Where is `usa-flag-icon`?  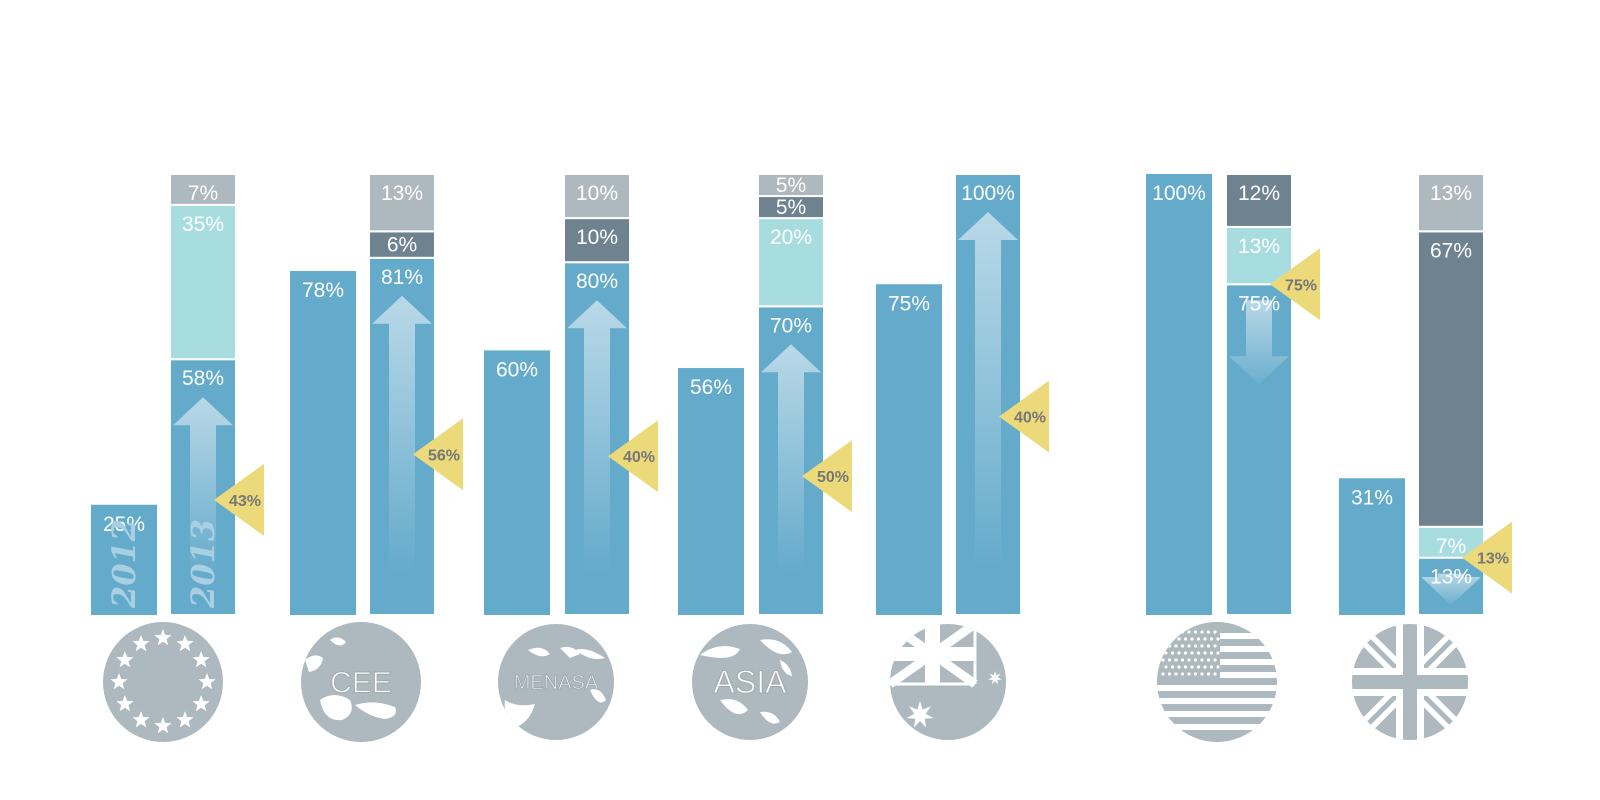
usa-flag-icon is located at coordinates (1217, 682).